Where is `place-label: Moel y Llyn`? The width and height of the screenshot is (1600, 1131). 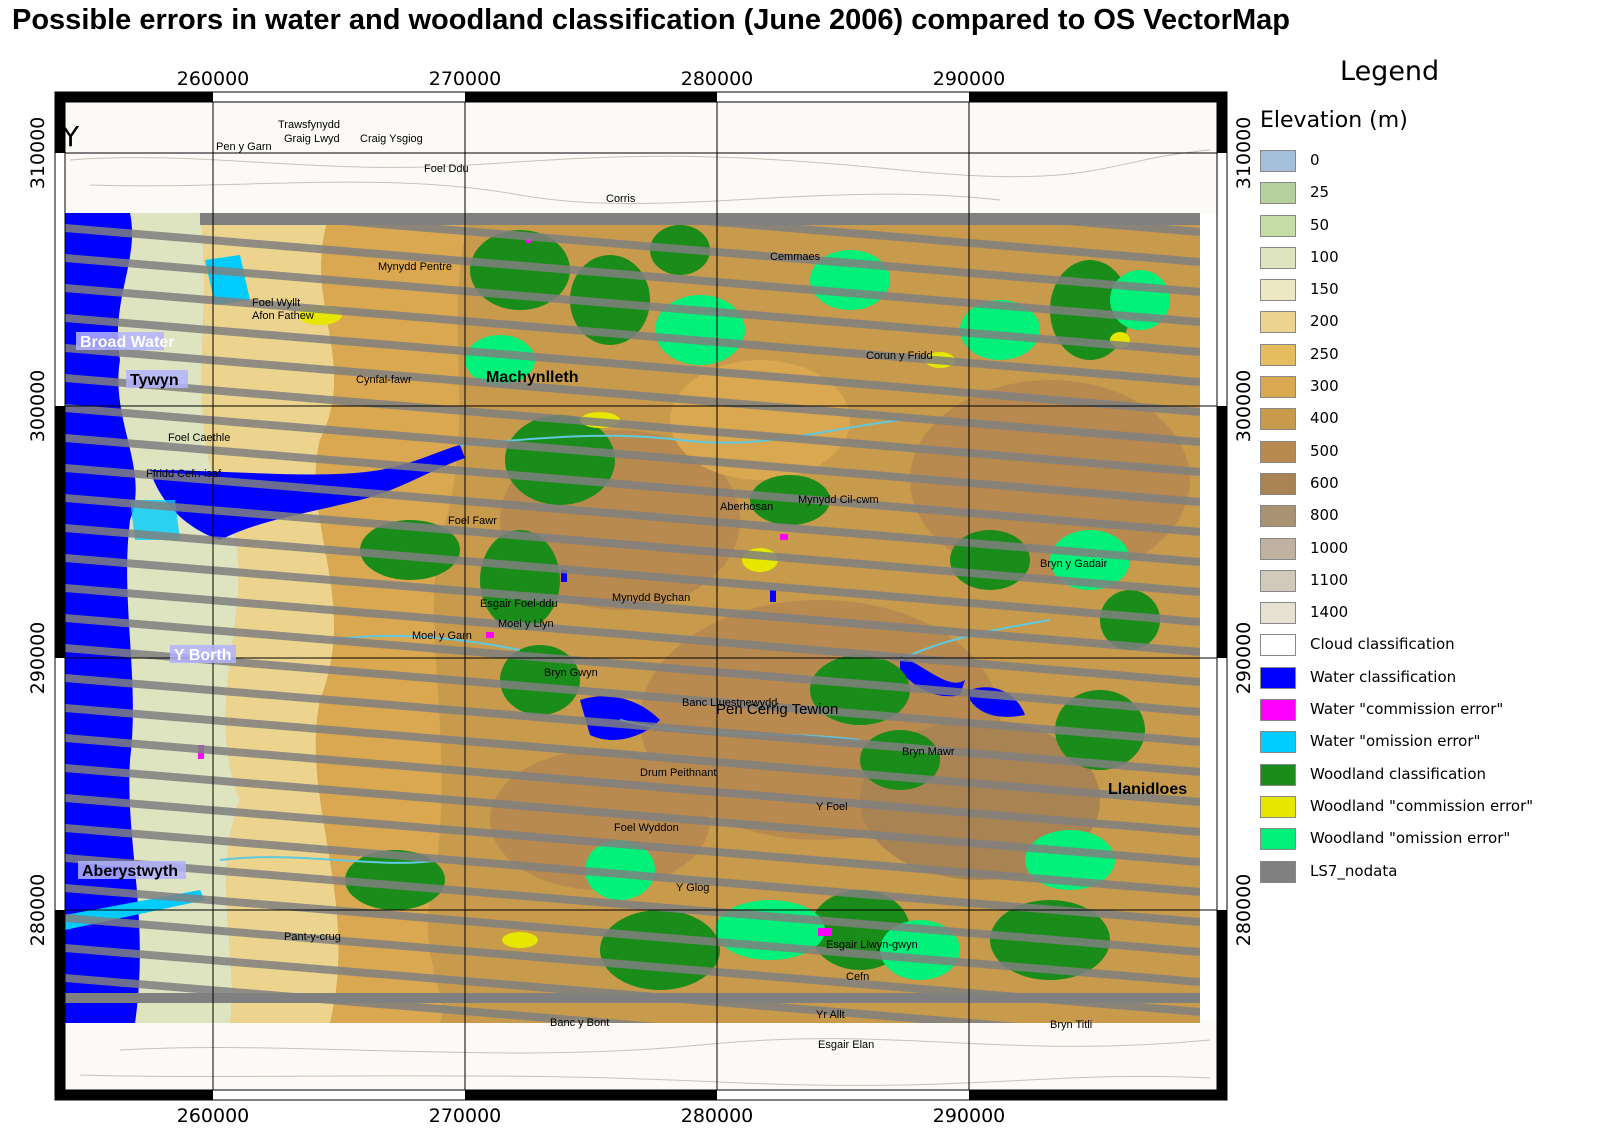
place-label: Moel y Llyn is located at coordinates (526, 624).